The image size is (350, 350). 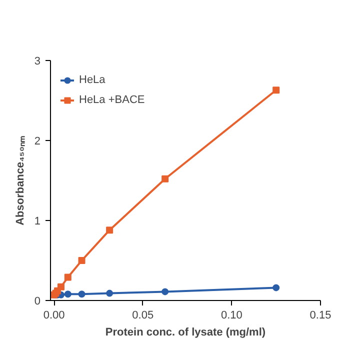 I want to click on y-tick-label: 2, so click(x=37, y=142).